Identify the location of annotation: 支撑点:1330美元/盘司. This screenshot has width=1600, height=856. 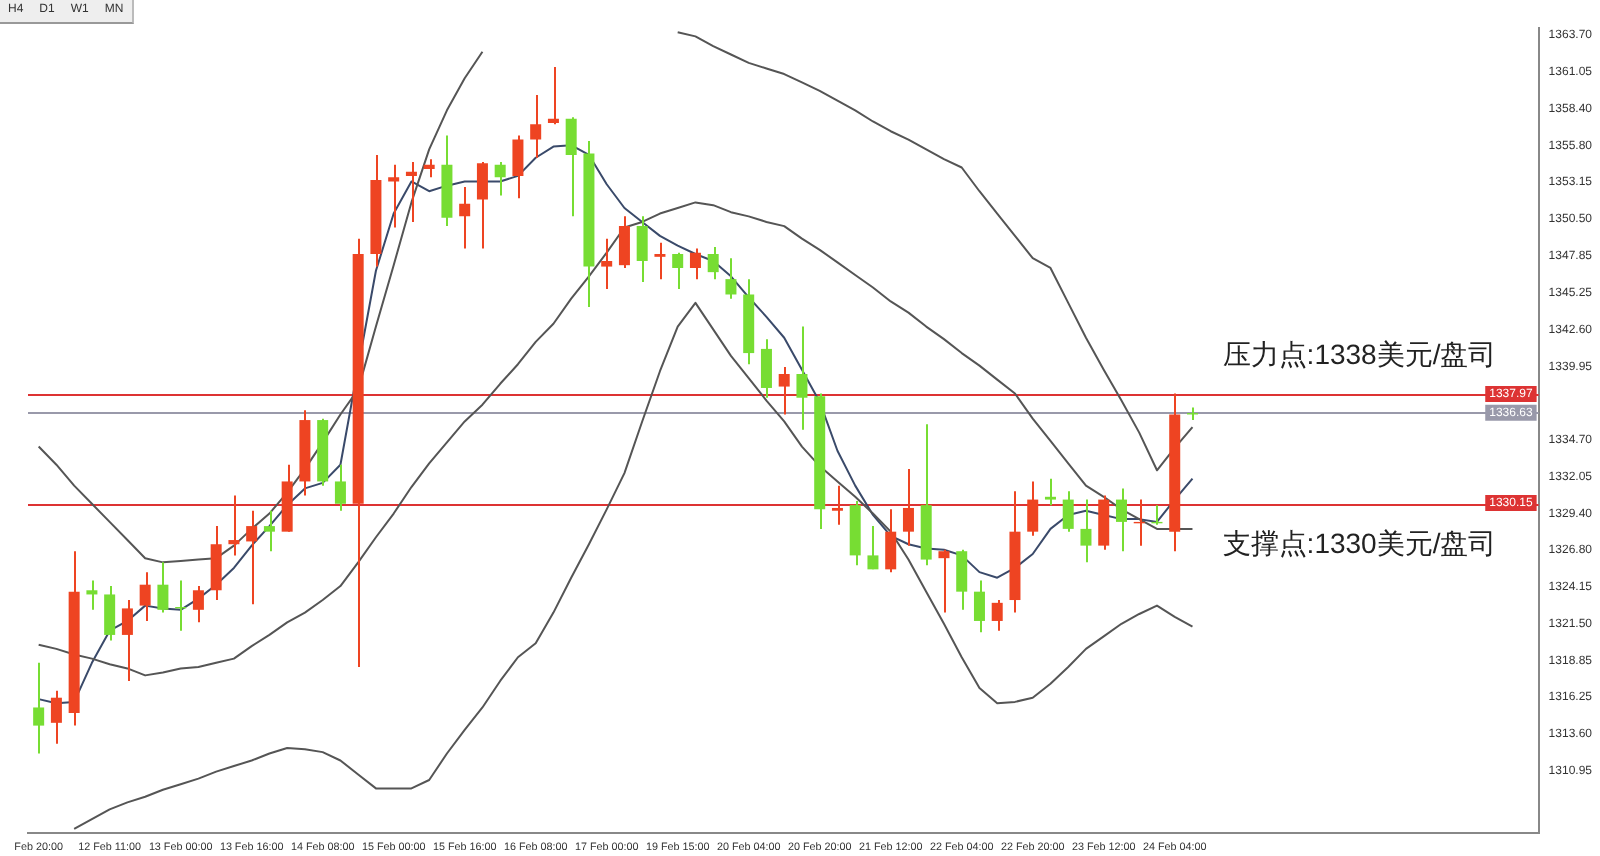
(1359, 542).